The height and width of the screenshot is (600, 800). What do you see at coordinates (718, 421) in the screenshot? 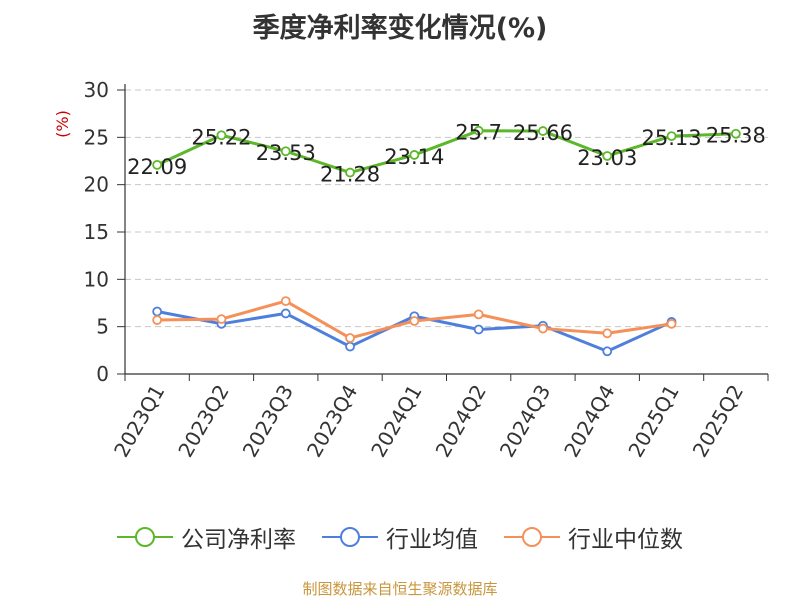
I see `x-tick-label: 2025Q2` at bounding box center [718, 421].